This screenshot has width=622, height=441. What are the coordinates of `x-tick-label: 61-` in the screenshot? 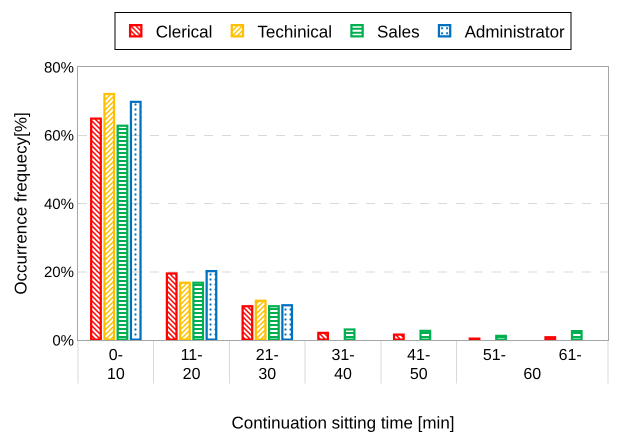 It's located at (570, 355).